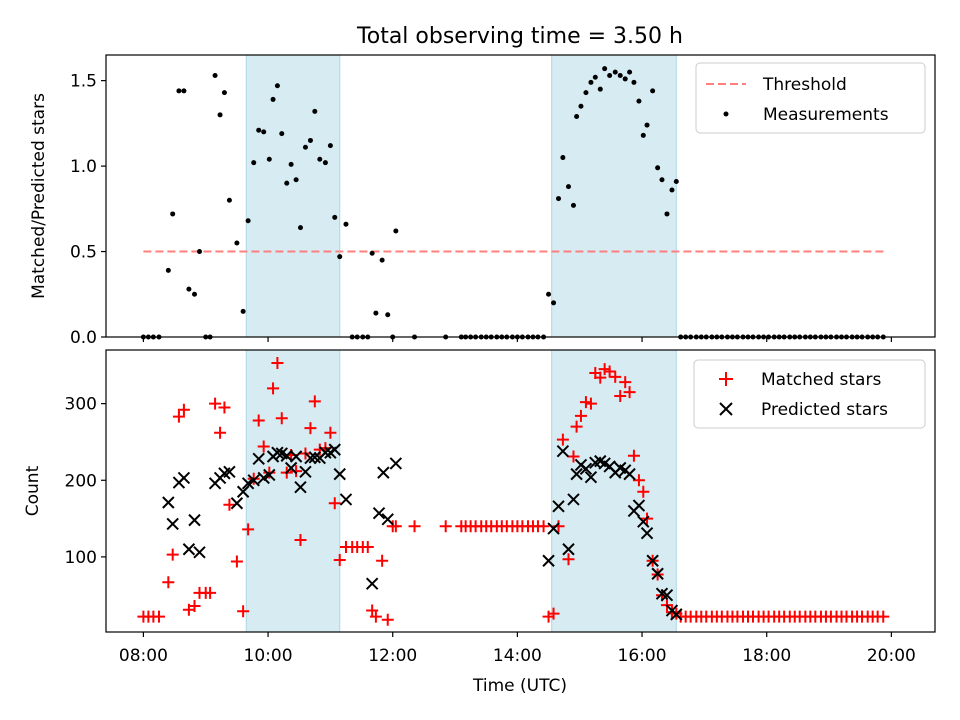 Image resolution: width=960 pixels, height=720 pixels. I want to click on legend-matched-label: Matched stars, so click(821, 380).